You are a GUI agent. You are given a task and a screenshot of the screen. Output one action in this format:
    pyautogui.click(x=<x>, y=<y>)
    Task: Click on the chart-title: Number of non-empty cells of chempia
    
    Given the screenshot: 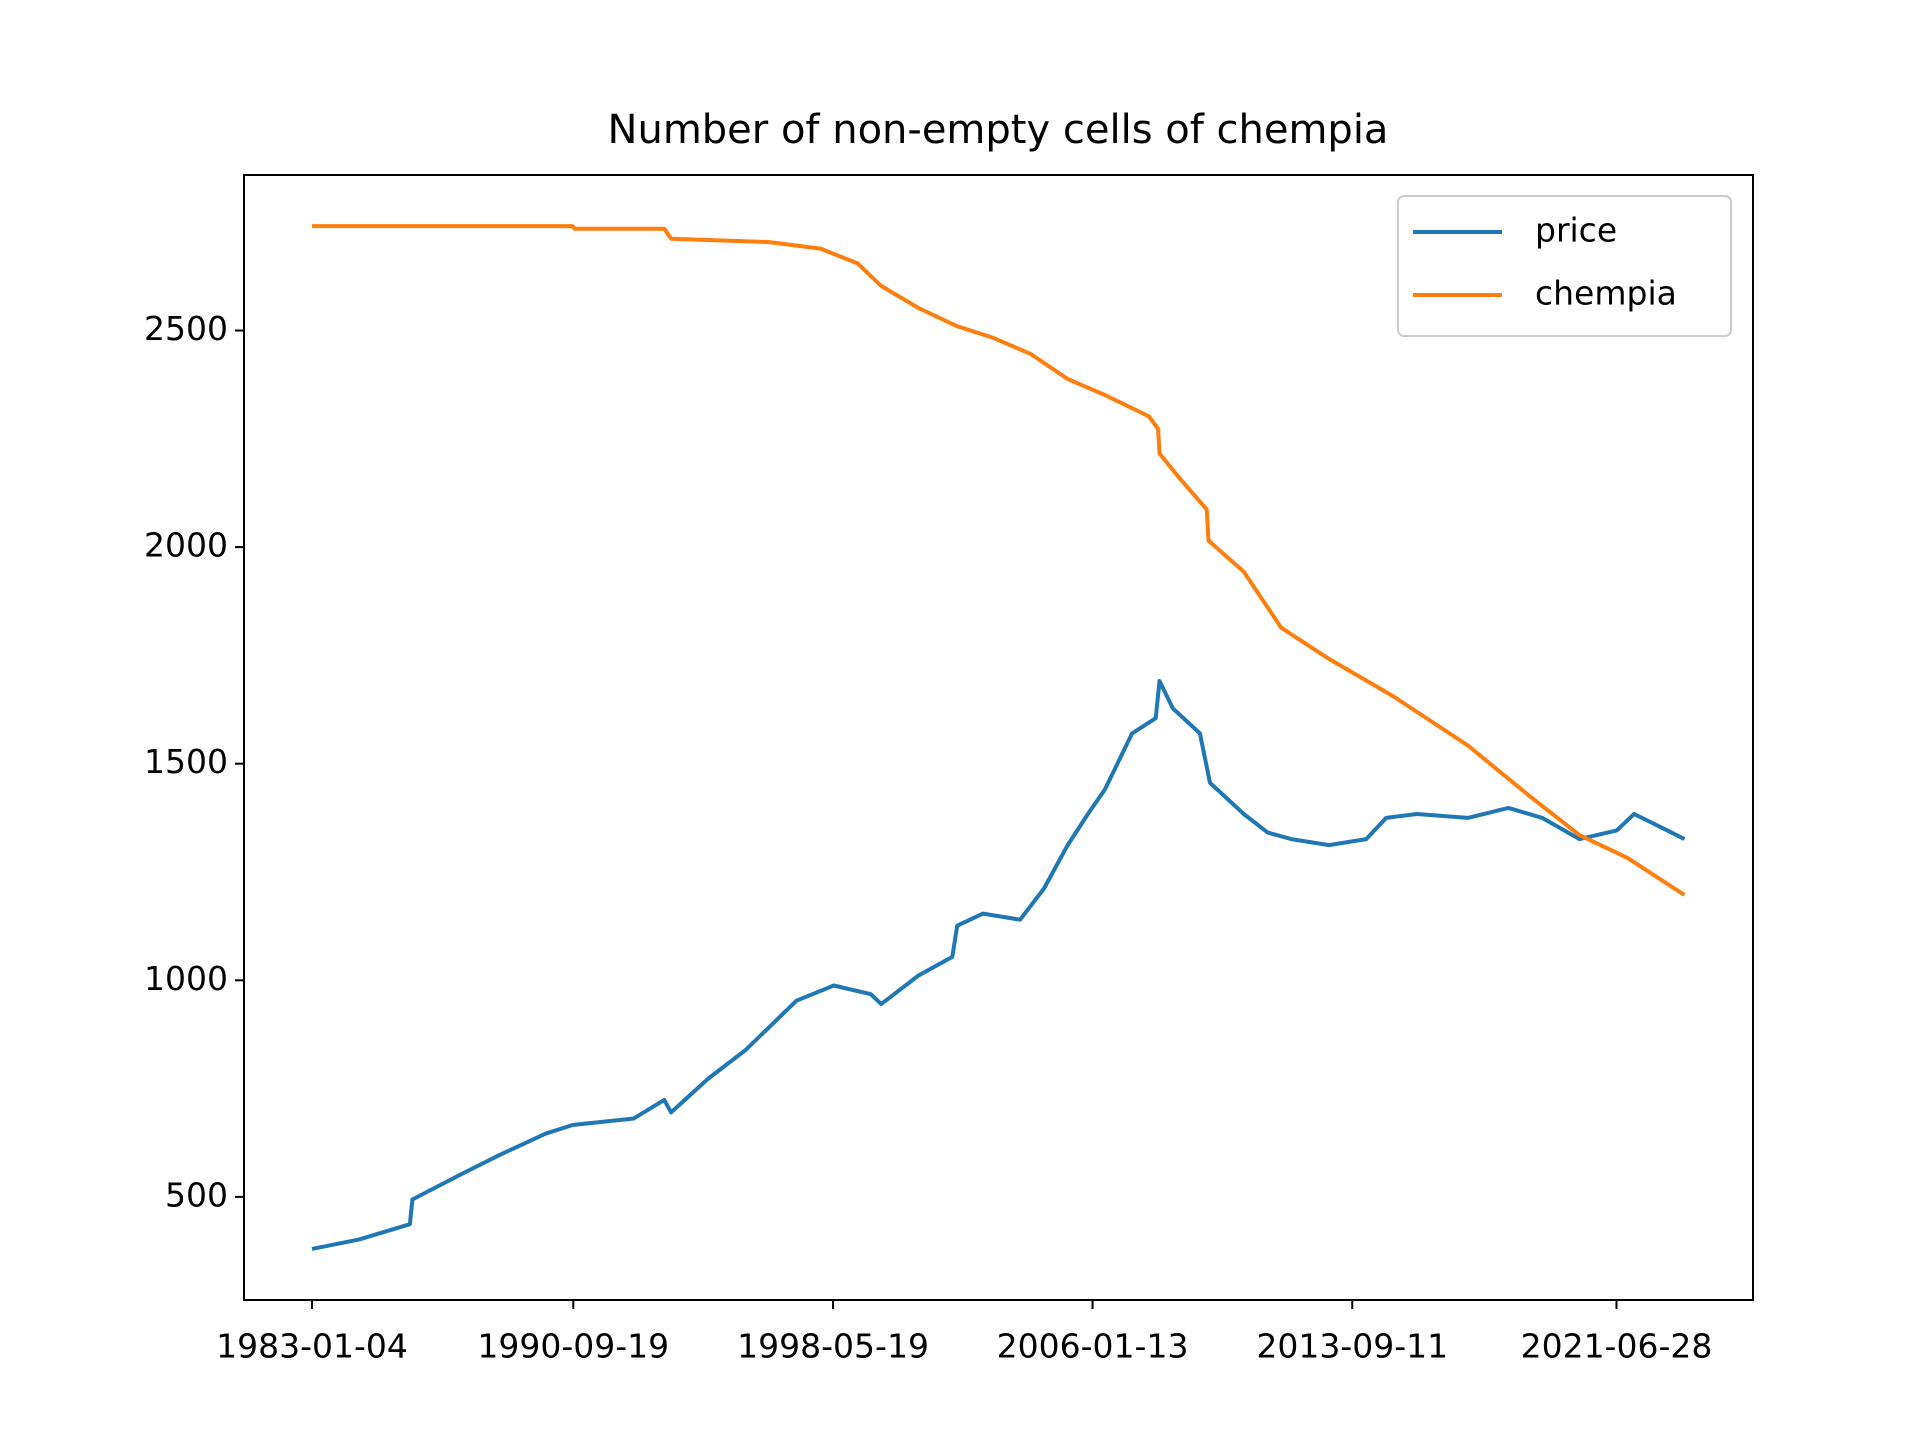 What is the action you would take?
    pyautogui.click(x=998, y=130)
    